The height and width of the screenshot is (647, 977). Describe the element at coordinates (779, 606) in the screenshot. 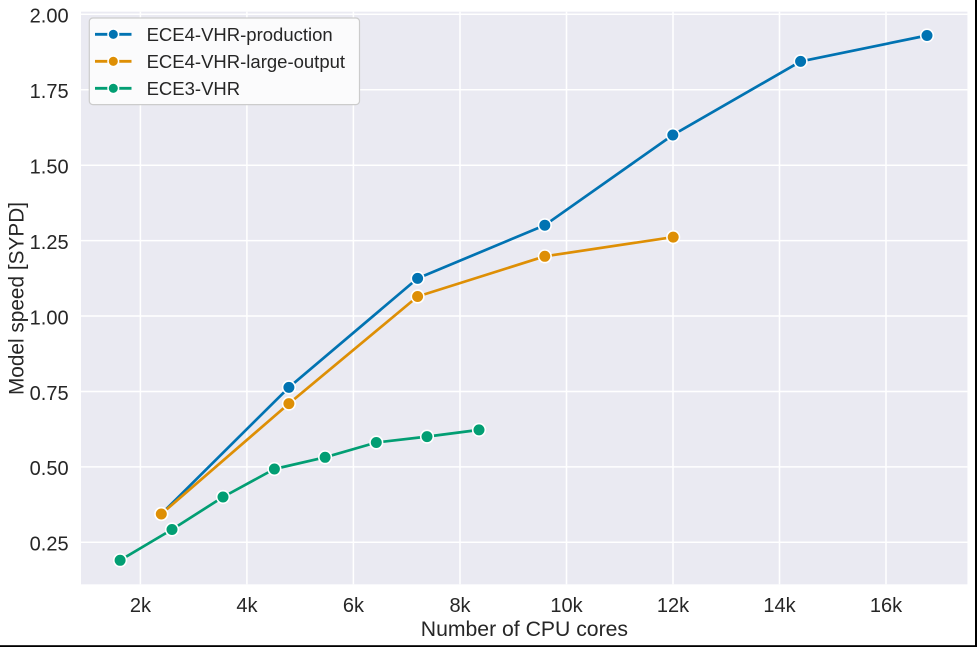

I see `svg-text: 14k` at that location.